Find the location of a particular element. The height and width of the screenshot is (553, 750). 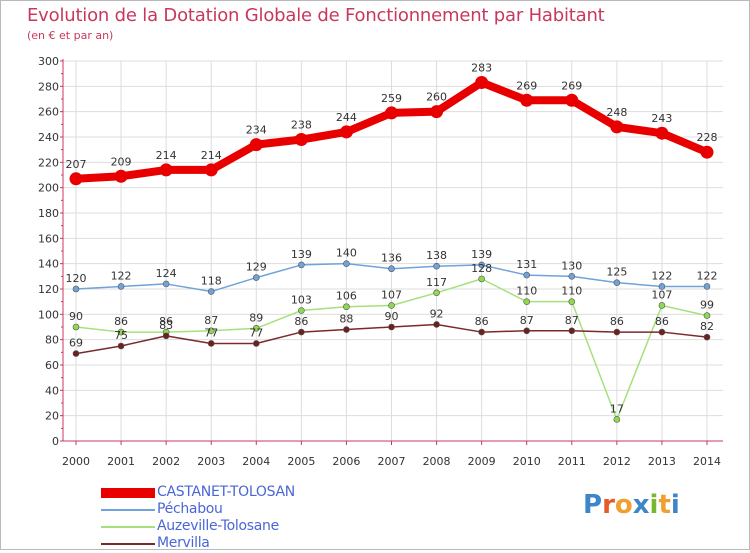

data-label: 209 is located at coordinates (121, 161).